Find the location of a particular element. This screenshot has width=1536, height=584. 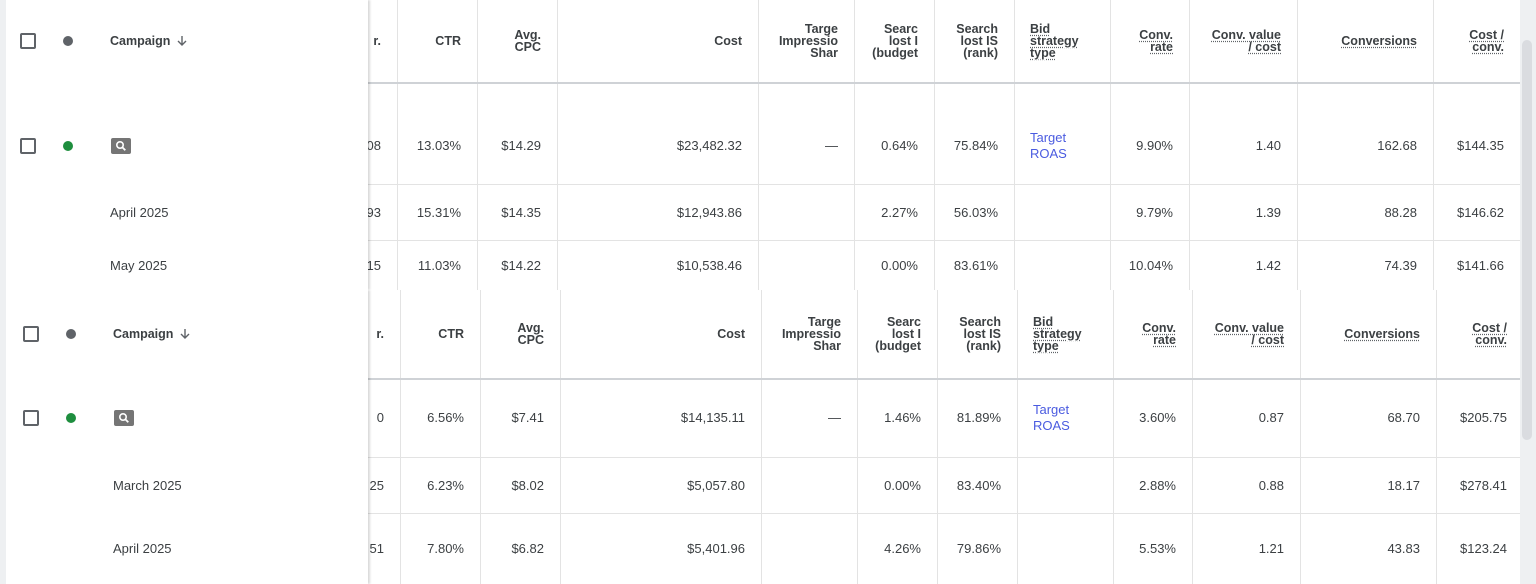

cell-cvc: 1.40 is located at coordinates (1268, 145).